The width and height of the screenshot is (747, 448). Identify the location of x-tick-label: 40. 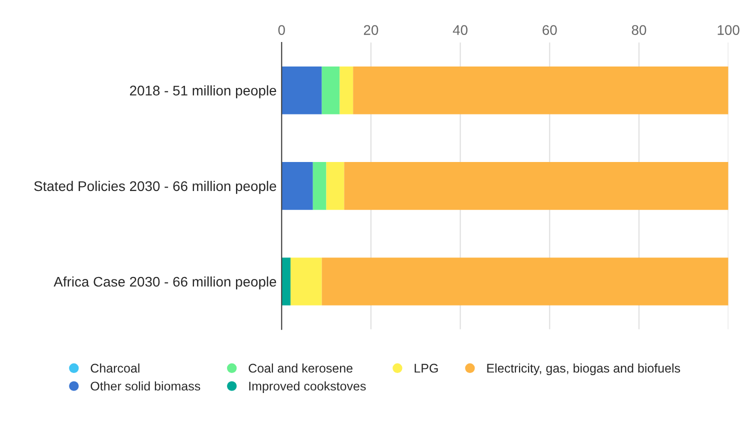
(460, 30).